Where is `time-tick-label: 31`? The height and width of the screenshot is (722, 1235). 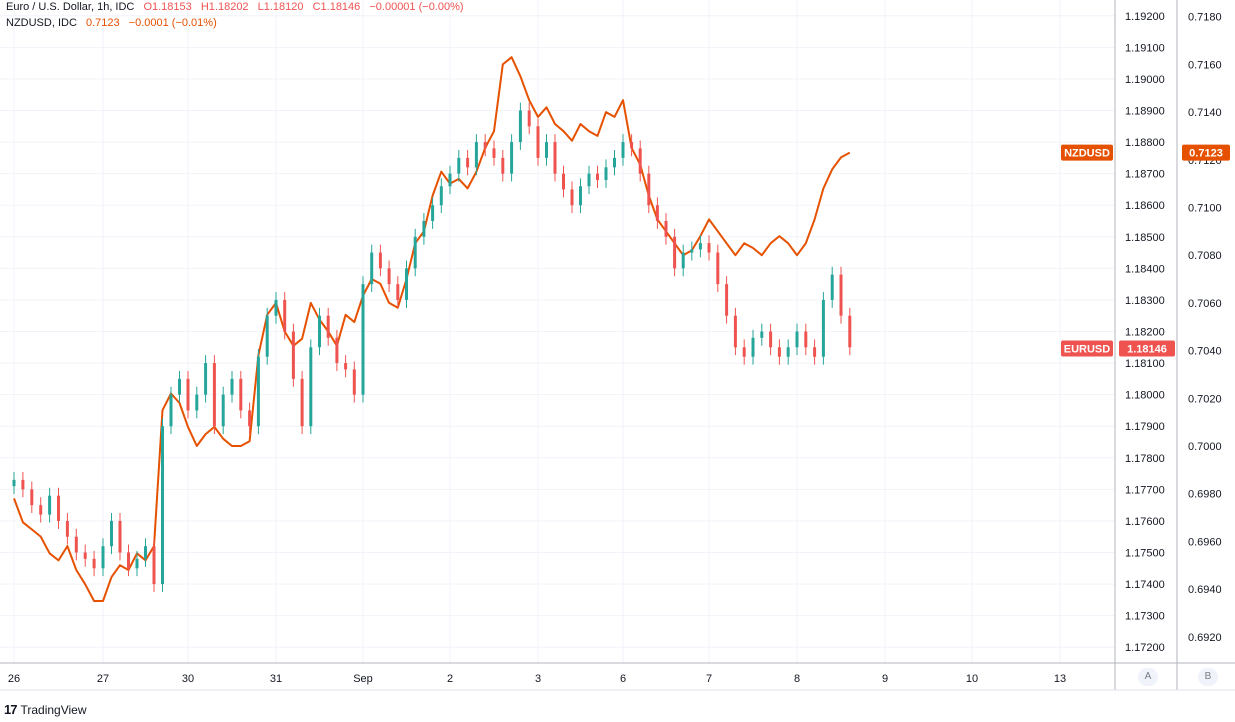
time-tick-label: 31 is located at coordinates (276, 679).